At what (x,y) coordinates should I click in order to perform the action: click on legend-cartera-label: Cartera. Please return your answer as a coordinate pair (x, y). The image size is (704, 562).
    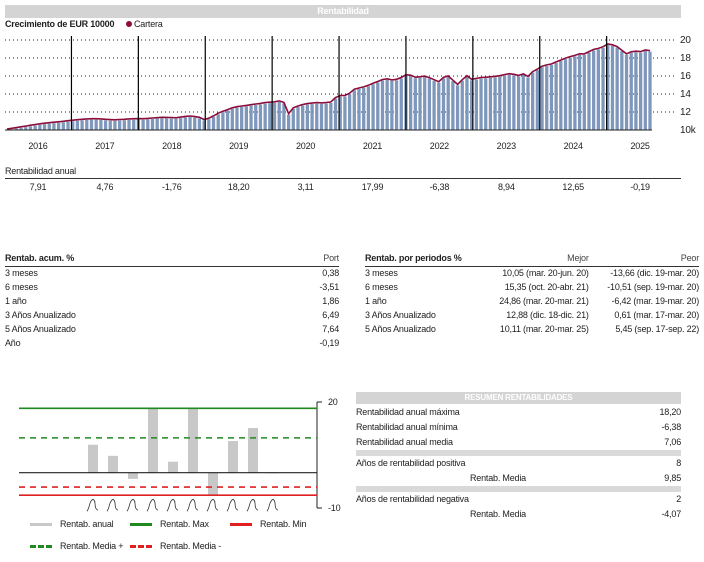
    Looking at the image, I should click on (148, 24).